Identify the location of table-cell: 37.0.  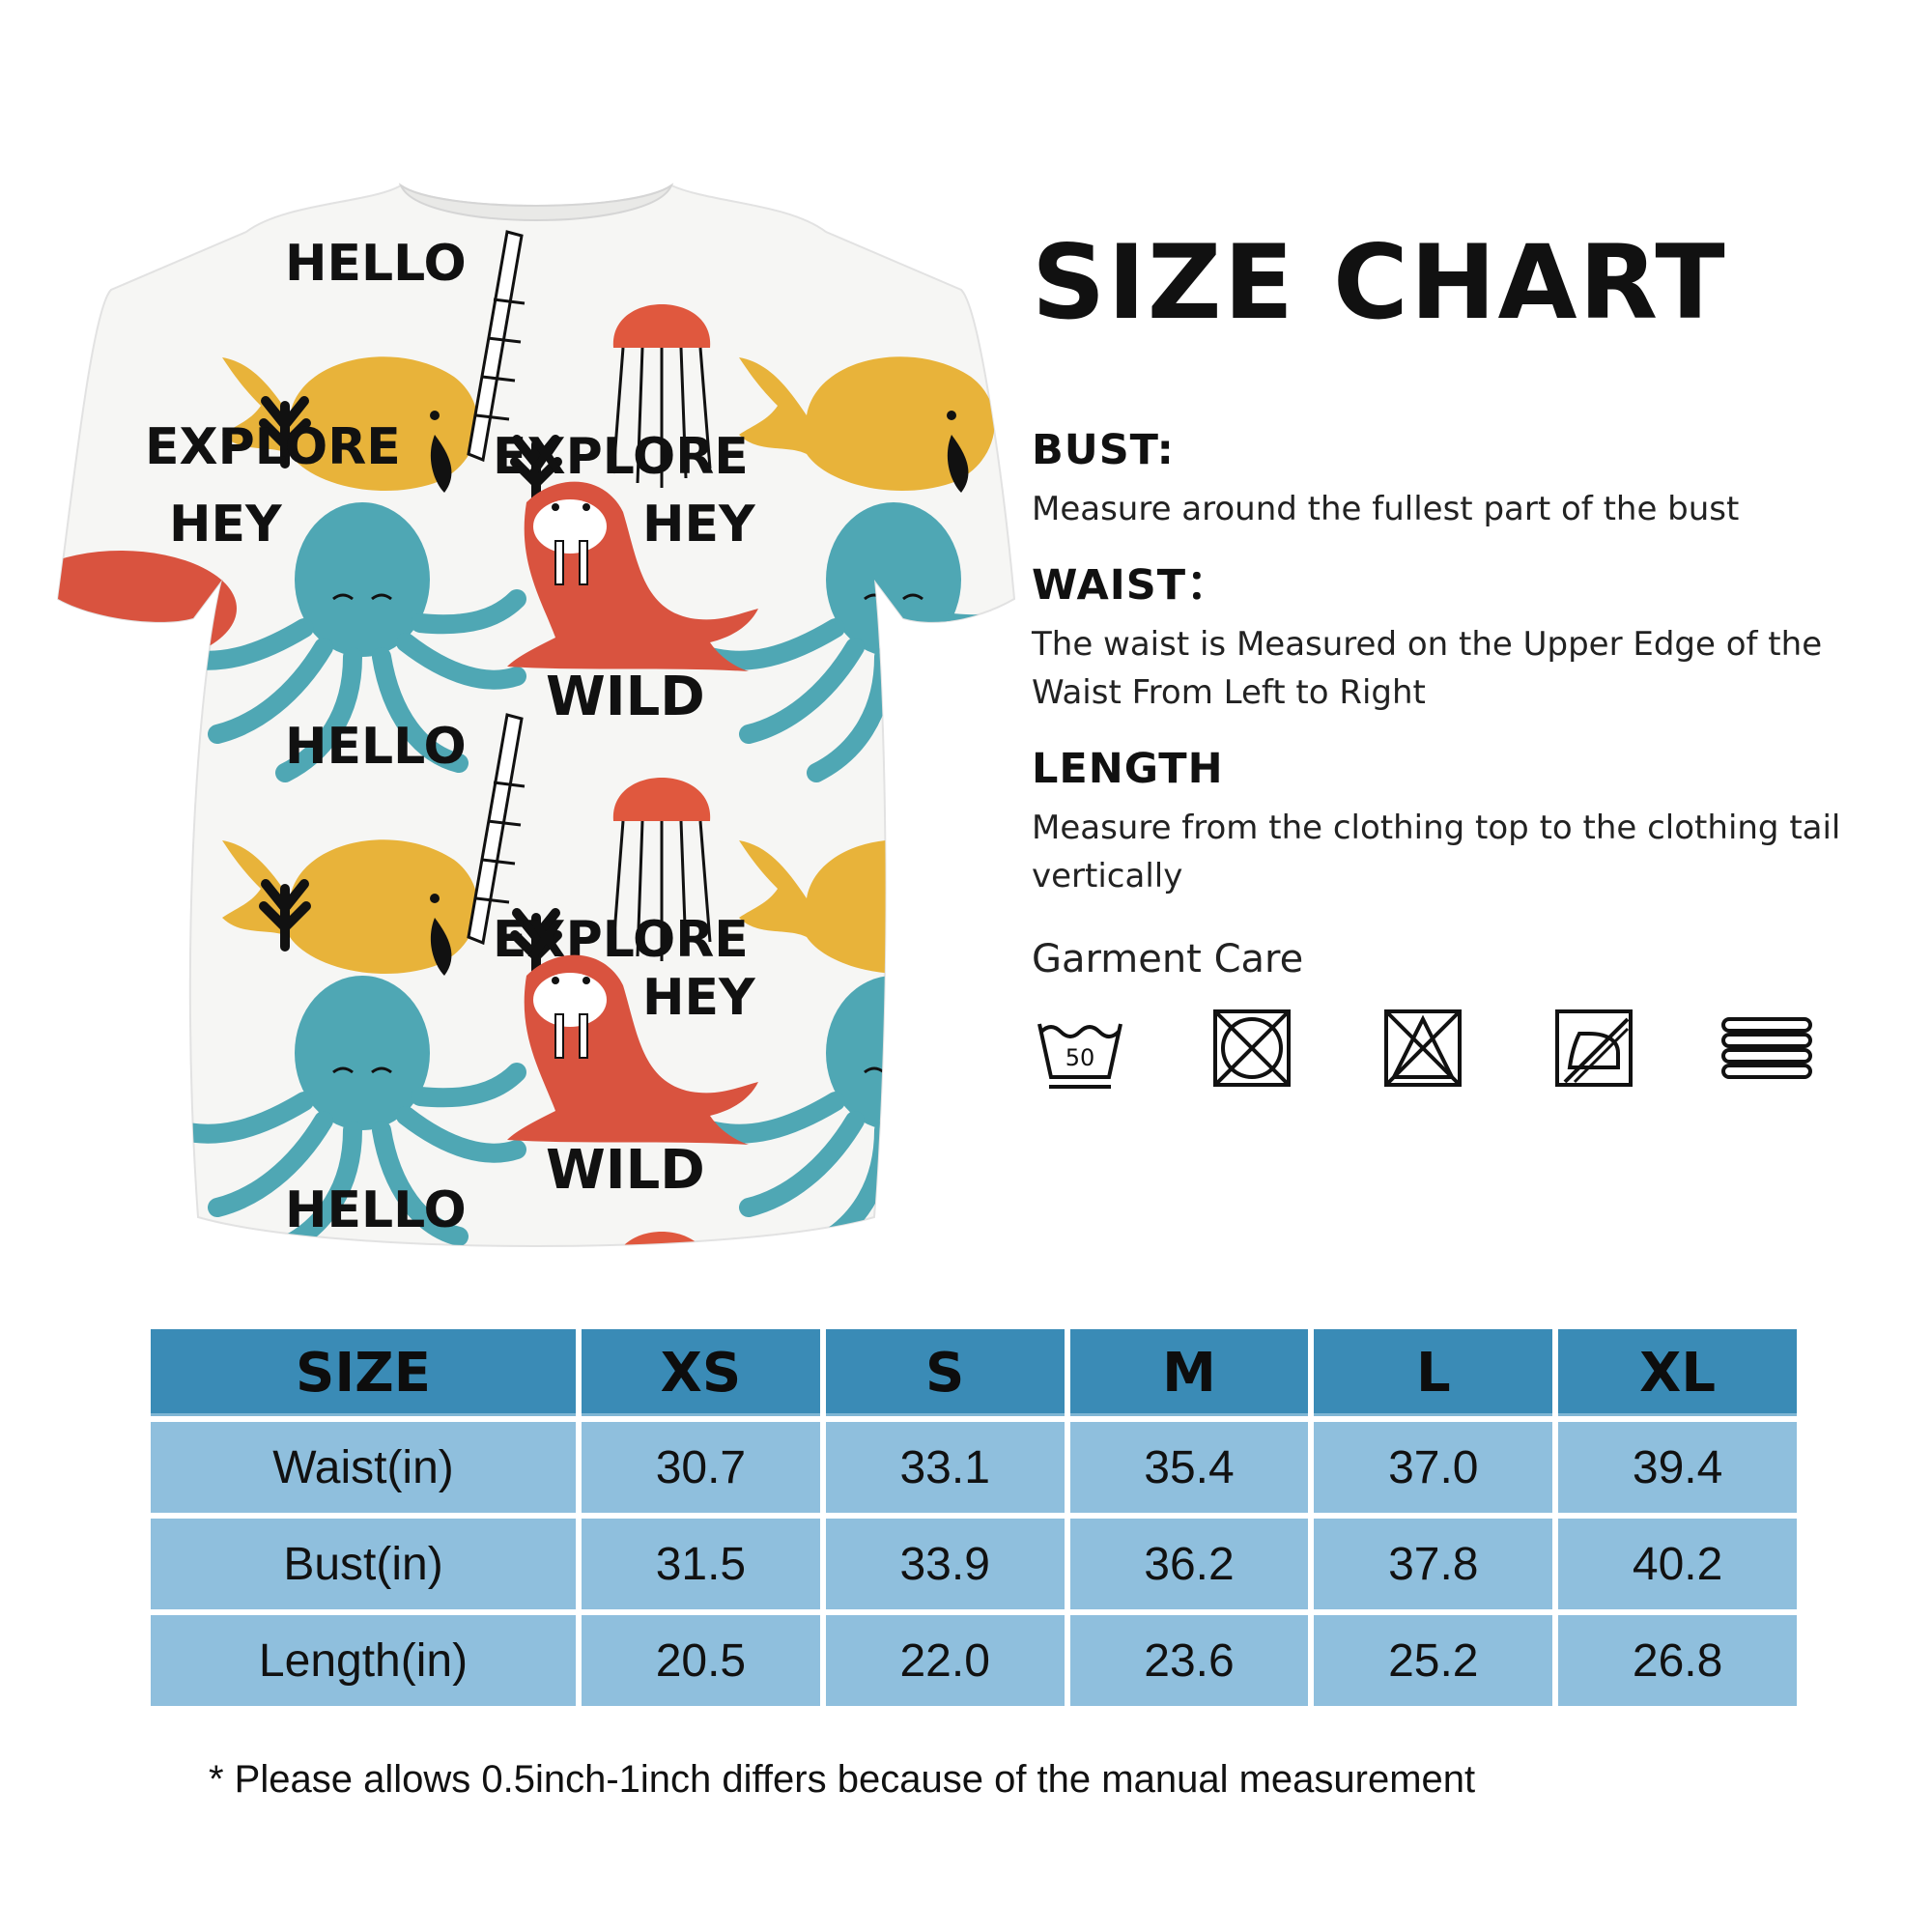
(1433, 1467).